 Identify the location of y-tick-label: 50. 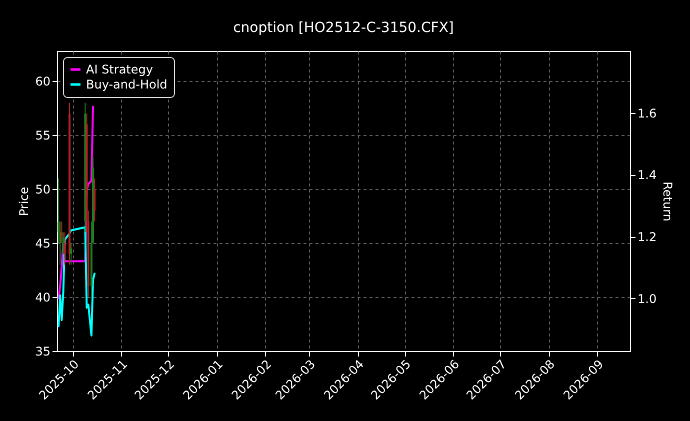
(42, 189).